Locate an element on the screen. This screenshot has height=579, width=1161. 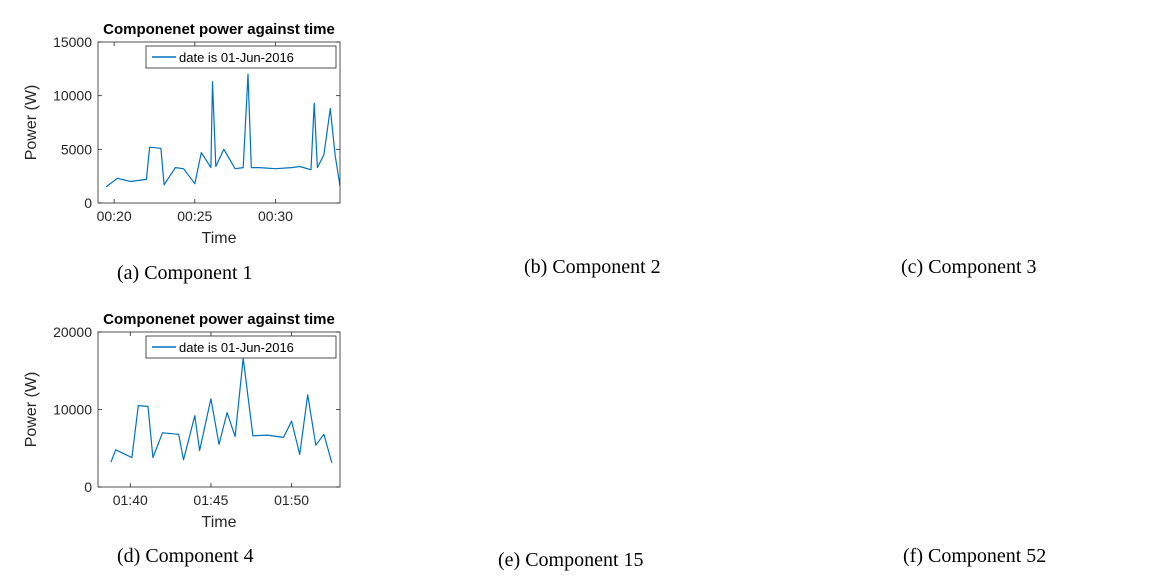
figure-caption: (e) Component 15 is located at coordinates (571, 560).